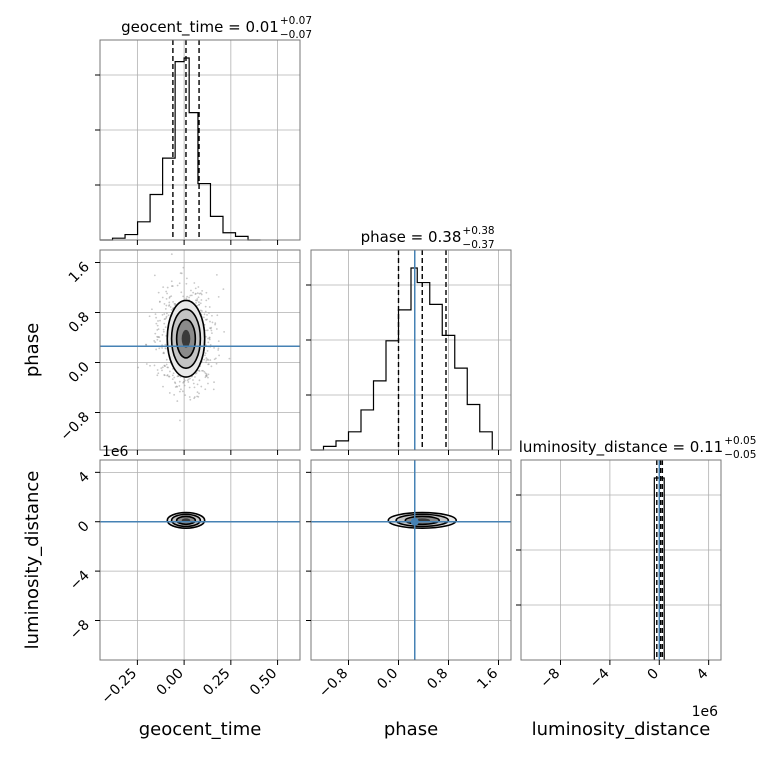  Describe the element at coordinates (84, 478) in the screenshot. I see `y-tick-label: 4` at that location.